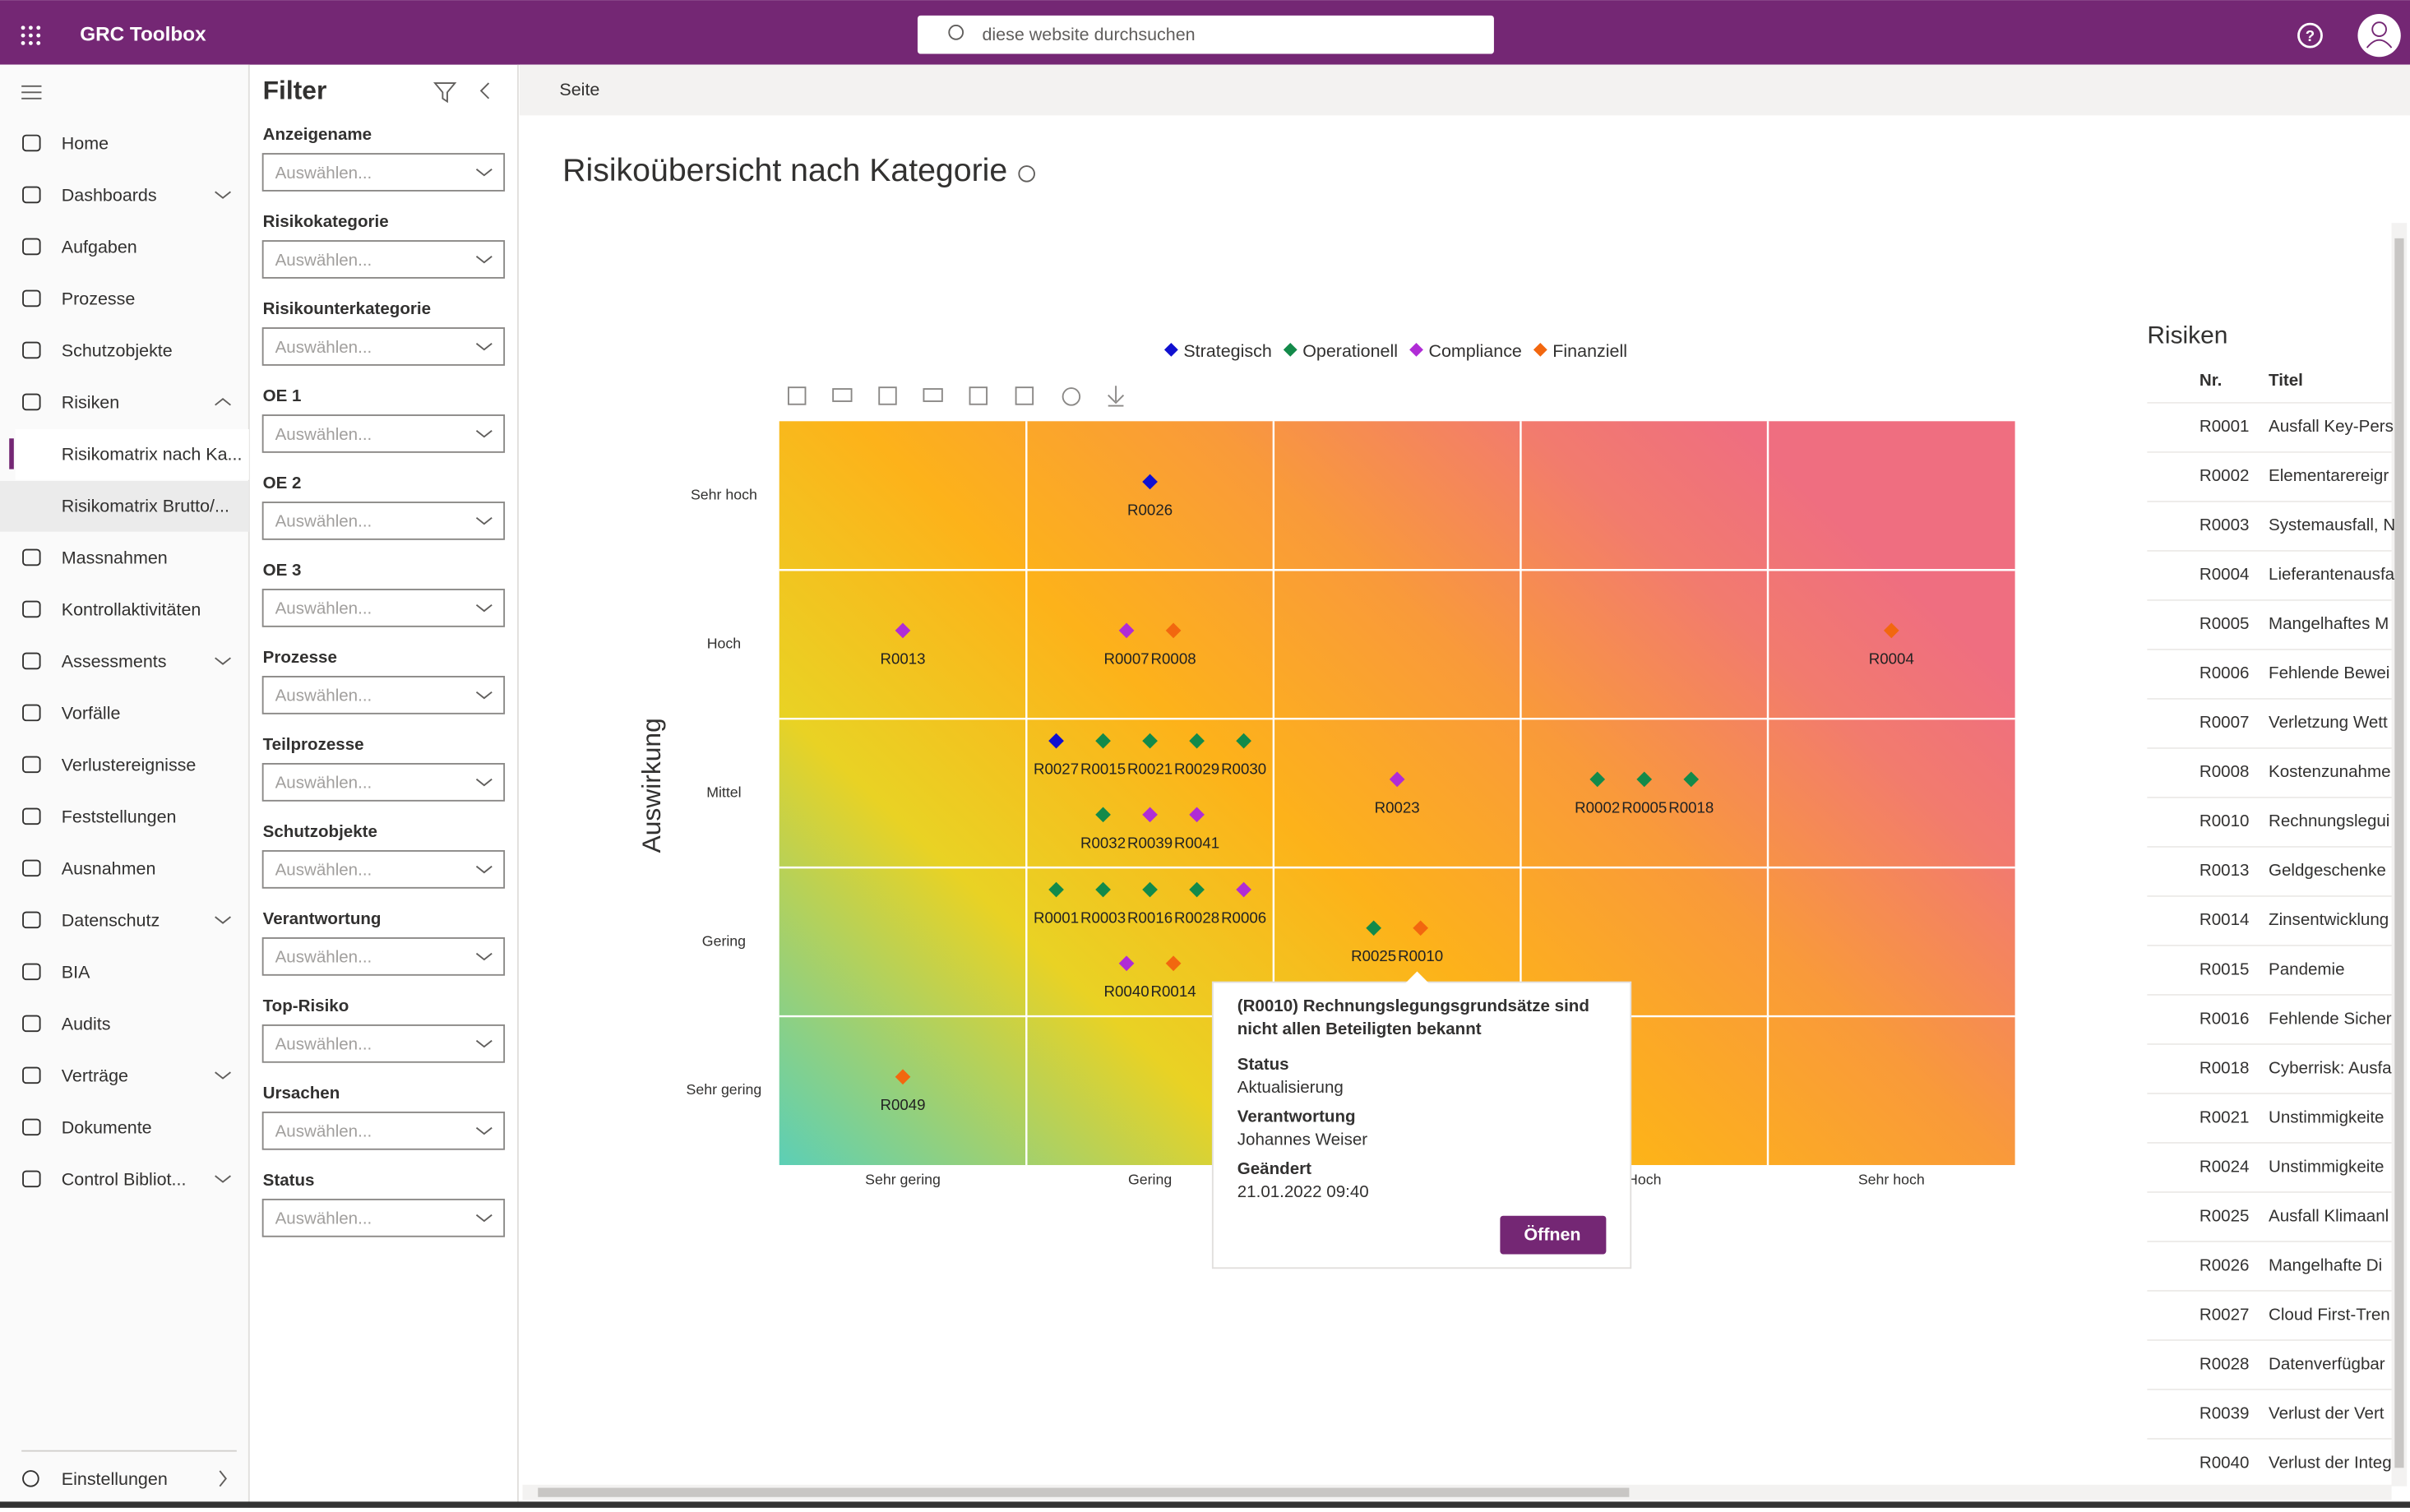 This screenshot has height=1512, width=2410. What do you see at coordinates (2225, 1067) in the screenshot?
I see `table-cell: R0018` at bounding box center [2225, 1067].